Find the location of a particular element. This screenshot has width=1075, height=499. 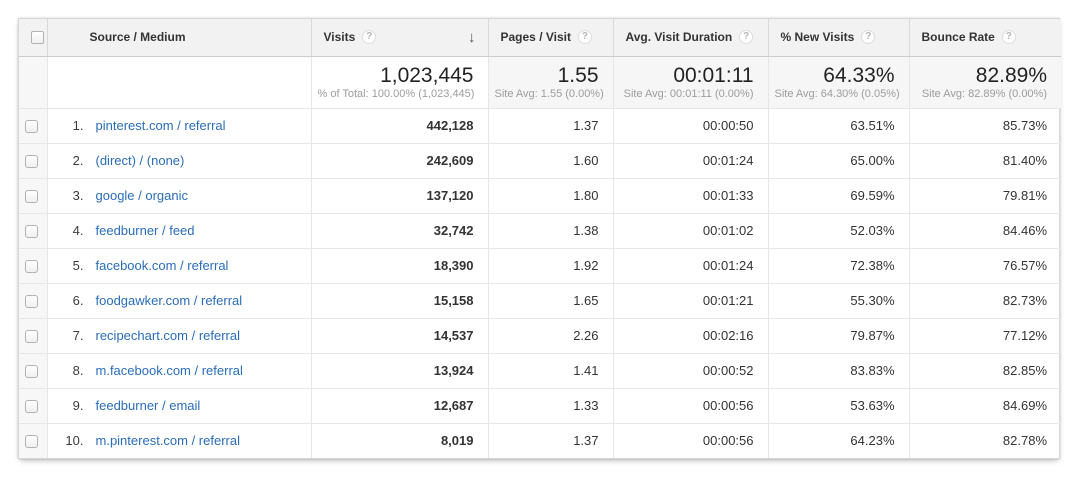

summary-visits-total: 1,023,445 is located at coordinates (427, 75).